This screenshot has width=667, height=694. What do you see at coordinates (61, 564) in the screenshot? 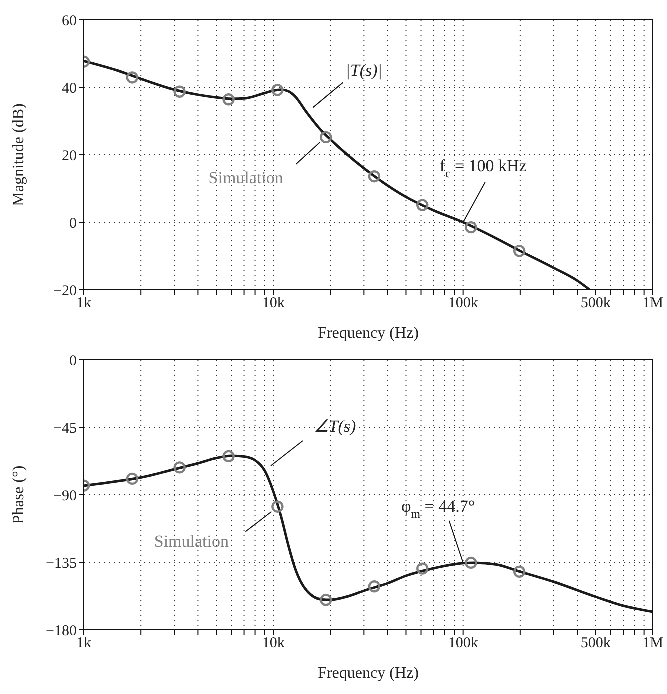
I see `y-tick-label: −135` at bounding box center [61, 564].